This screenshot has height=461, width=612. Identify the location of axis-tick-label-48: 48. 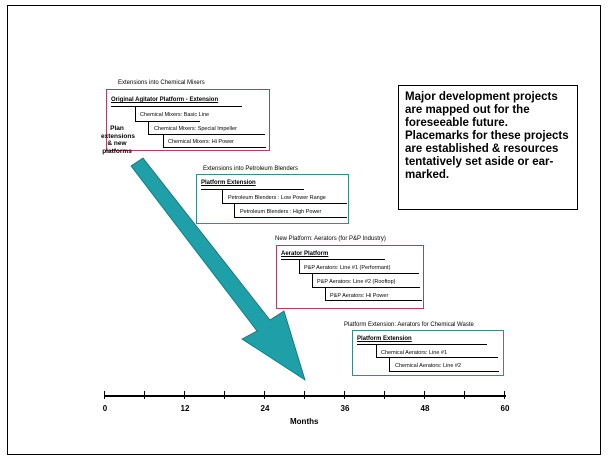
(425, 408).